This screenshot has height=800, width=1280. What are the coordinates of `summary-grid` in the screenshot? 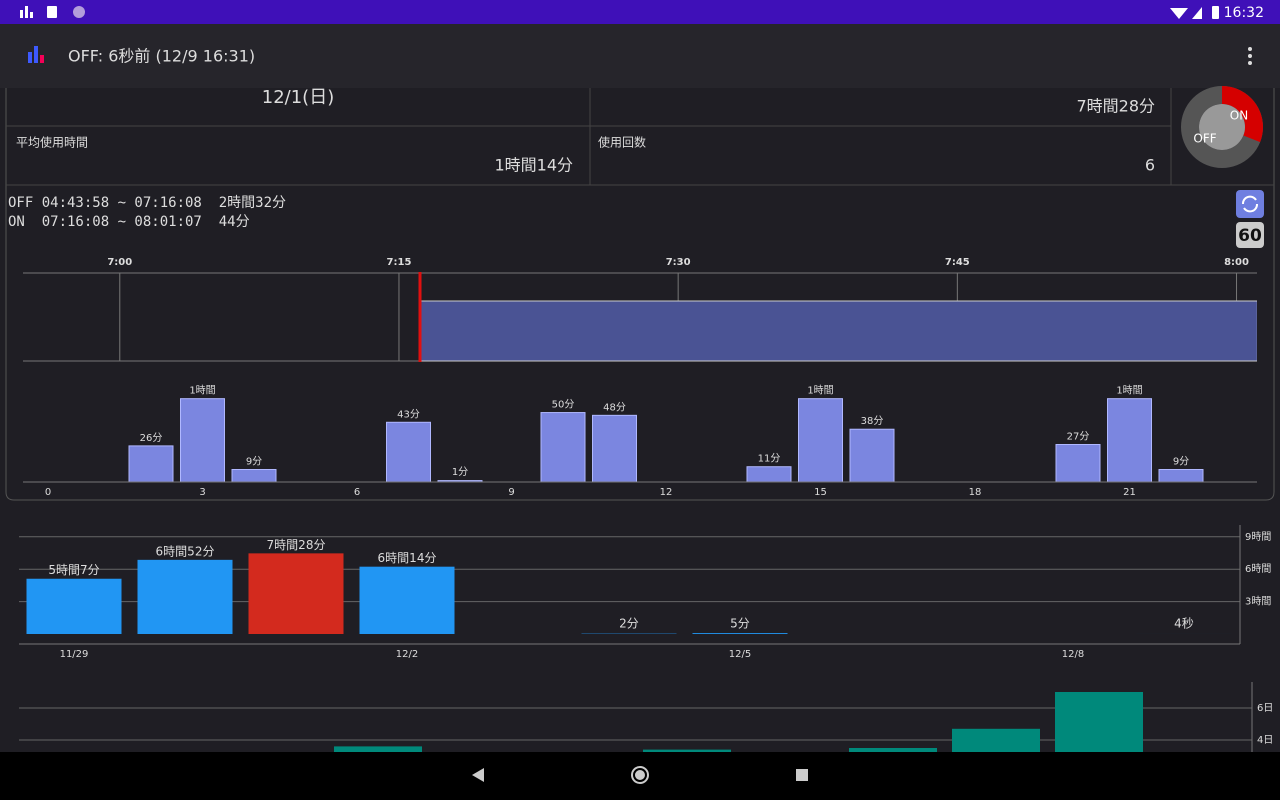 It's located at (640, 137).